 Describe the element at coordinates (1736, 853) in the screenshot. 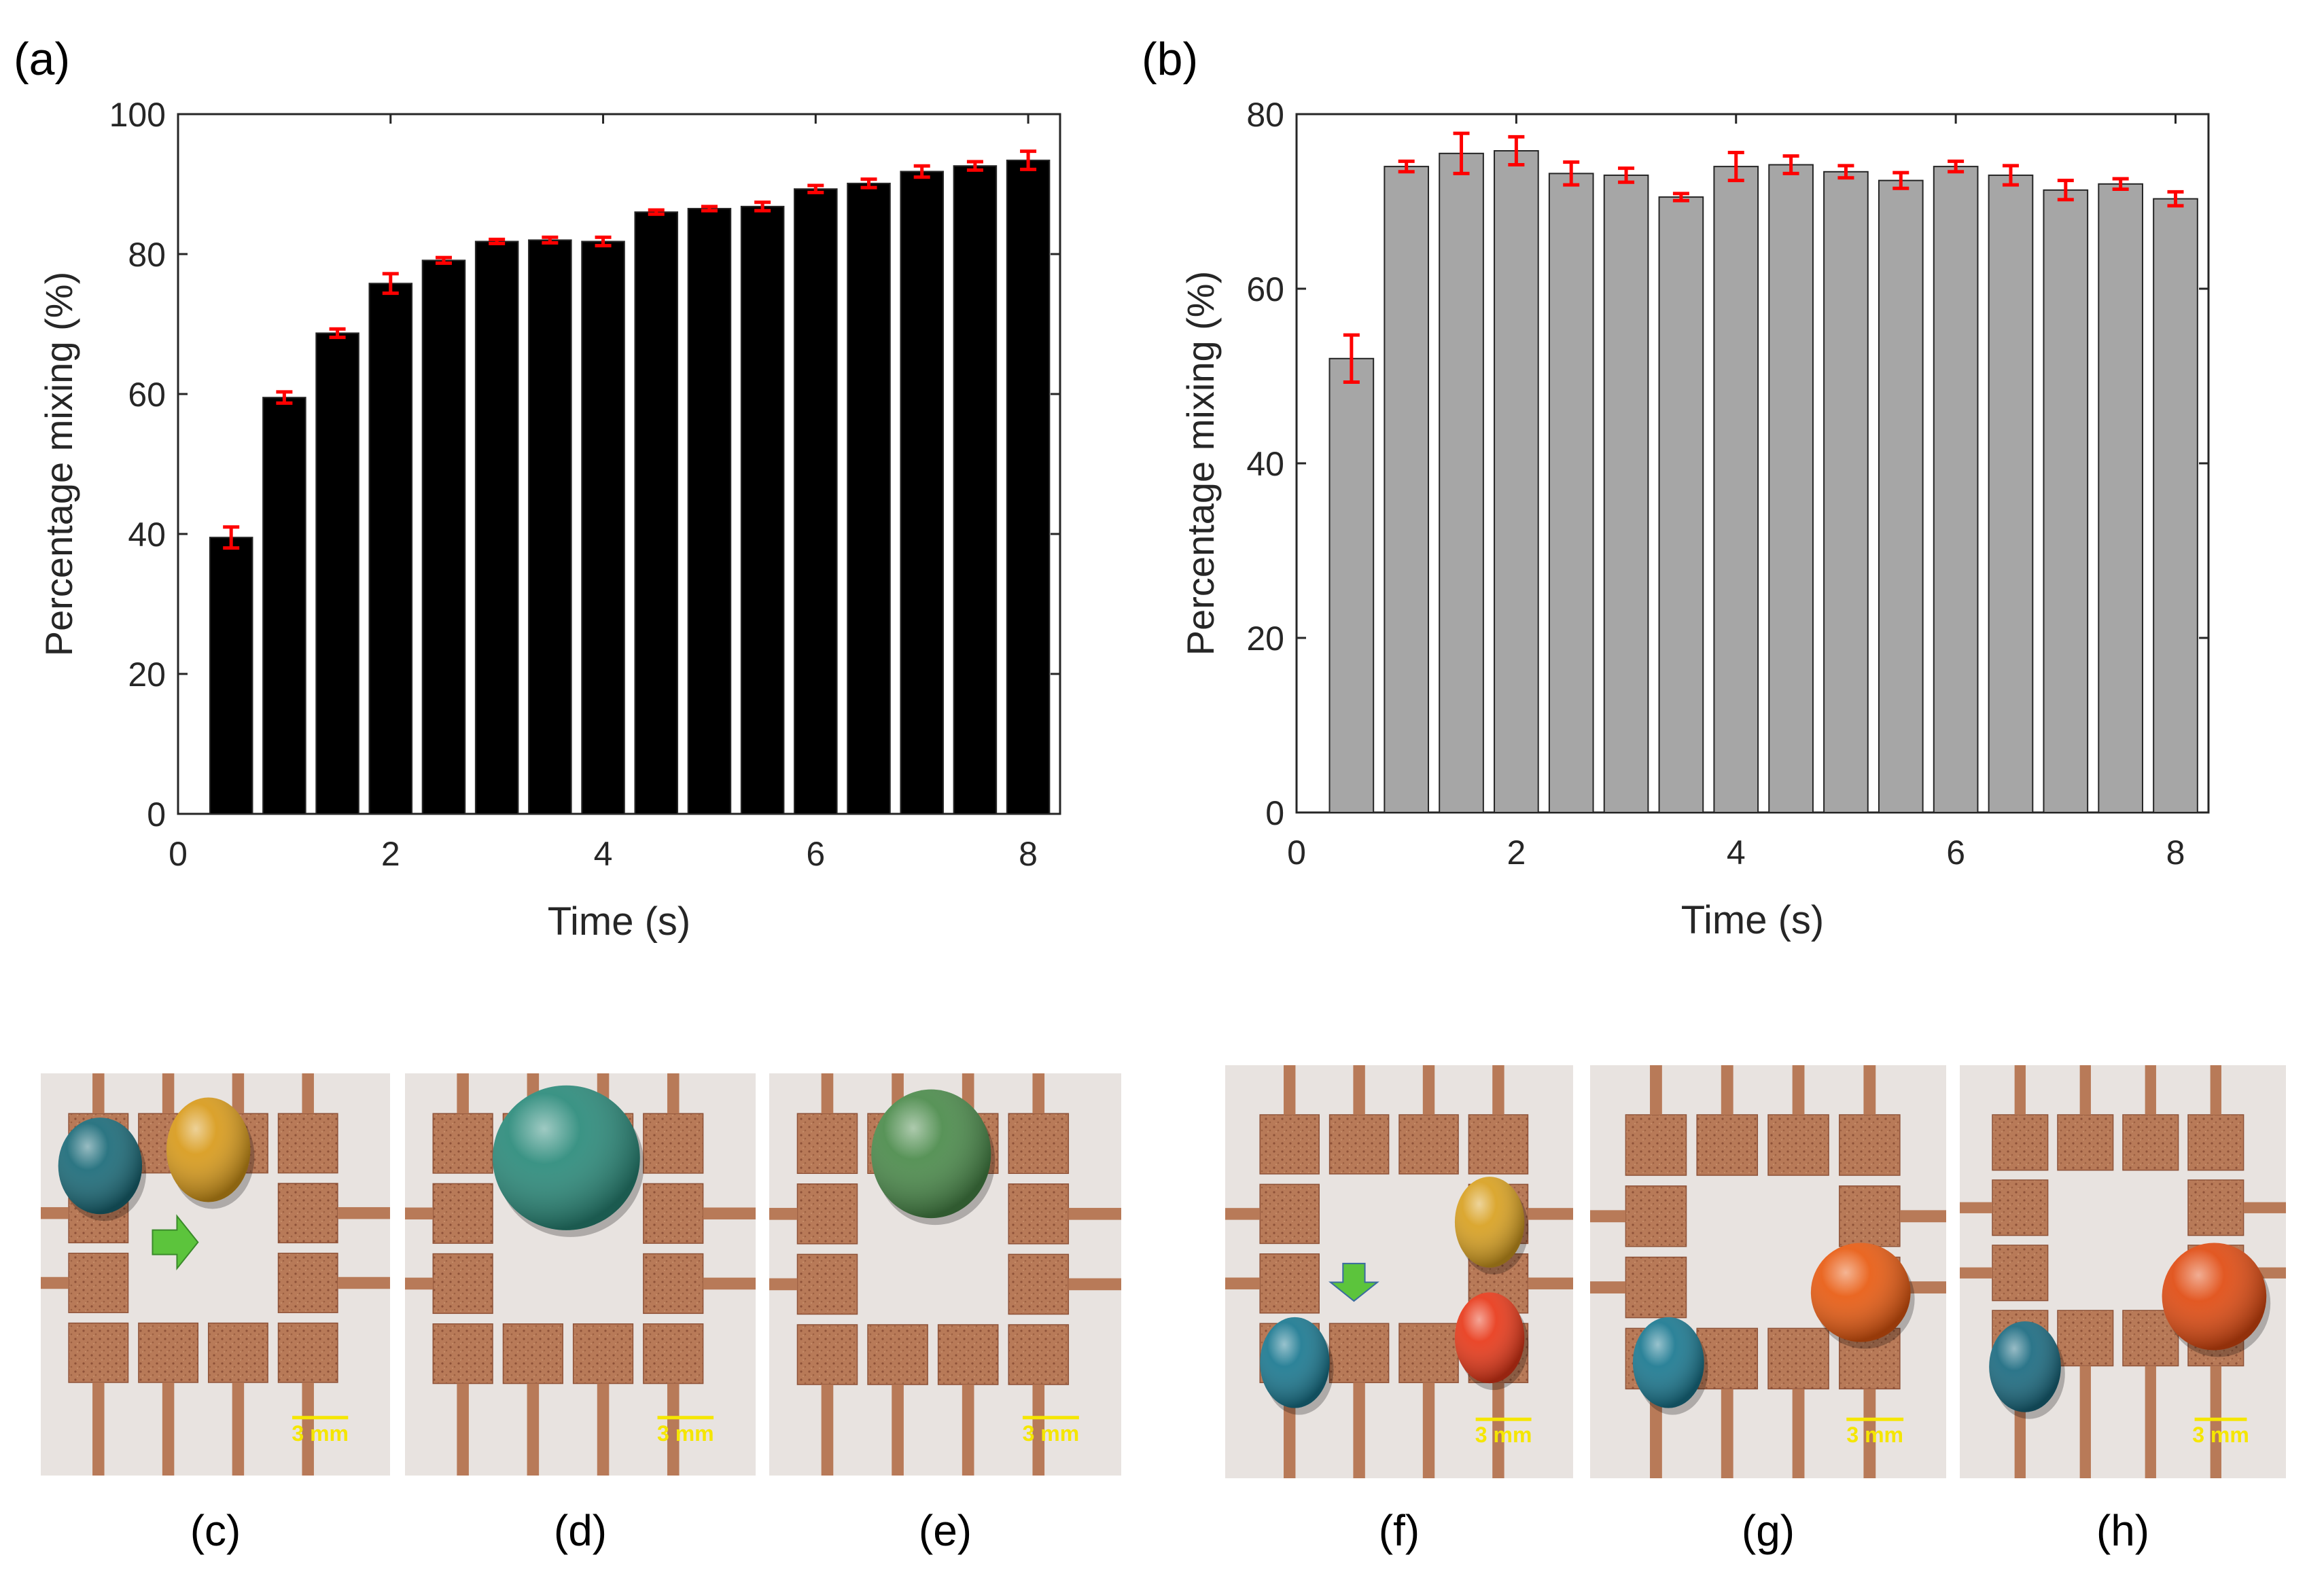

I see `x-tick-label: 4` at that location.